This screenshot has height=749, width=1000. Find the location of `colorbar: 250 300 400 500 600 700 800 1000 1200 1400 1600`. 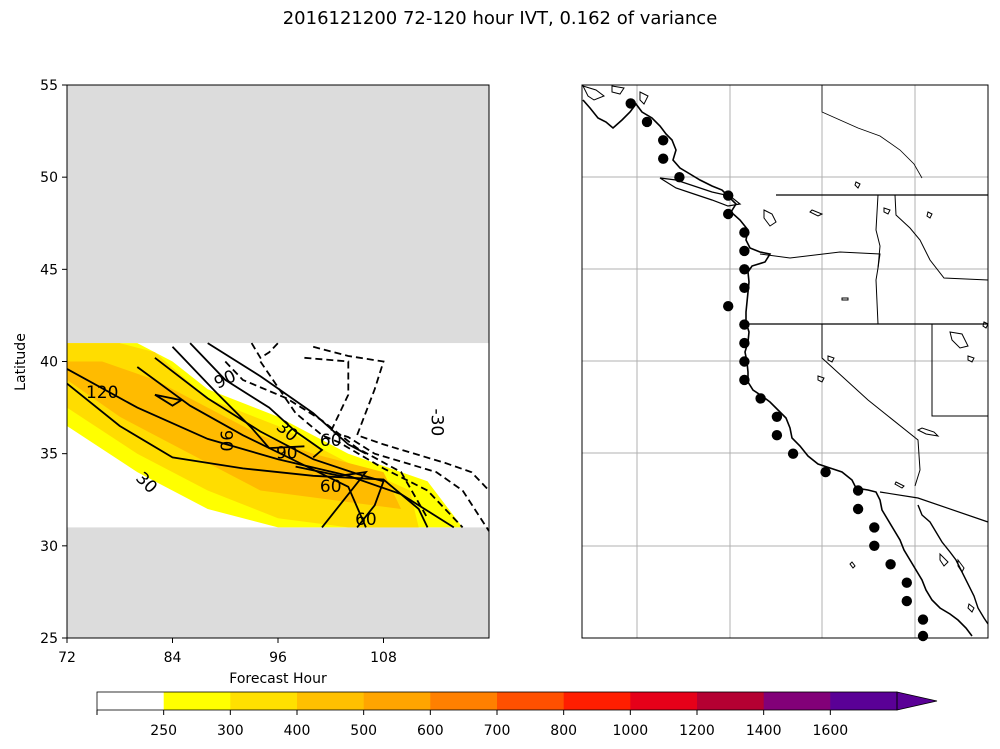

colorbar: 250 300 400 500 600 700 800 1000 1200 1400 1600 is located at coordinates (517, 715).